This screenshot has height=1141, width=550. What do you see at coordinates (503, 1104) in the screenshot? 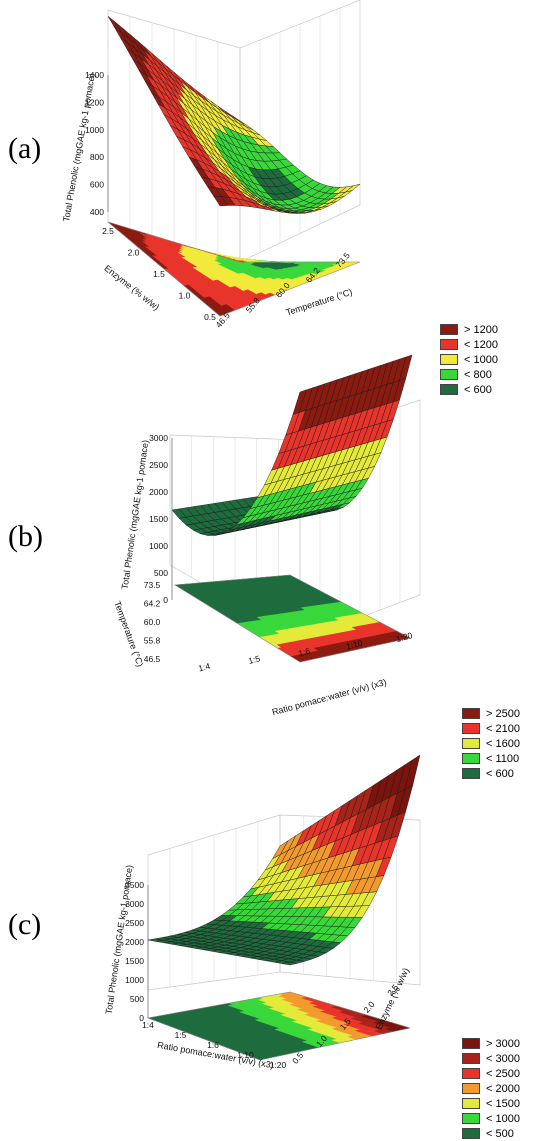
I see `legend-label: < 1500` at bounding box center [503, 1104].